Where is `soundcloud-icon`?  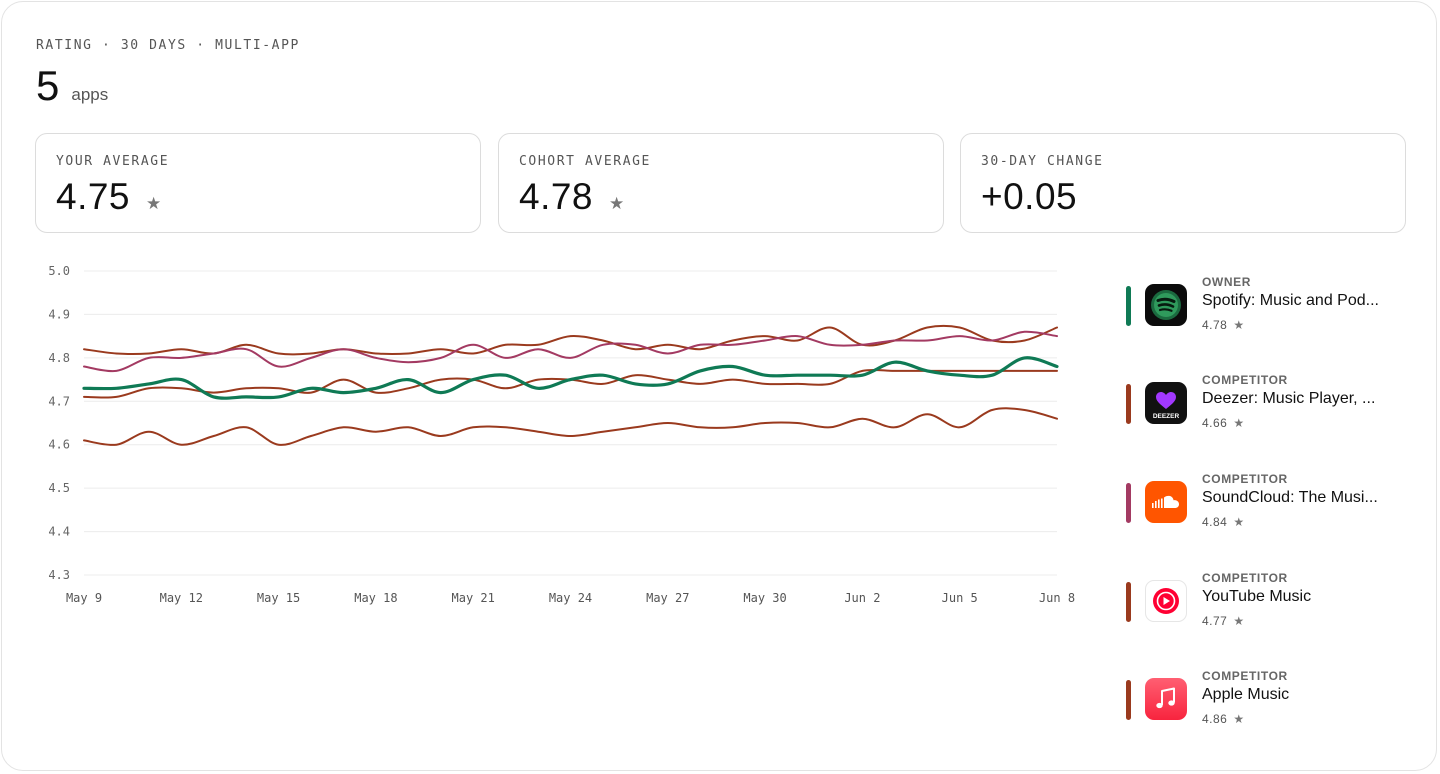 soundcloud-icon is located at coordinates (1166, 502).